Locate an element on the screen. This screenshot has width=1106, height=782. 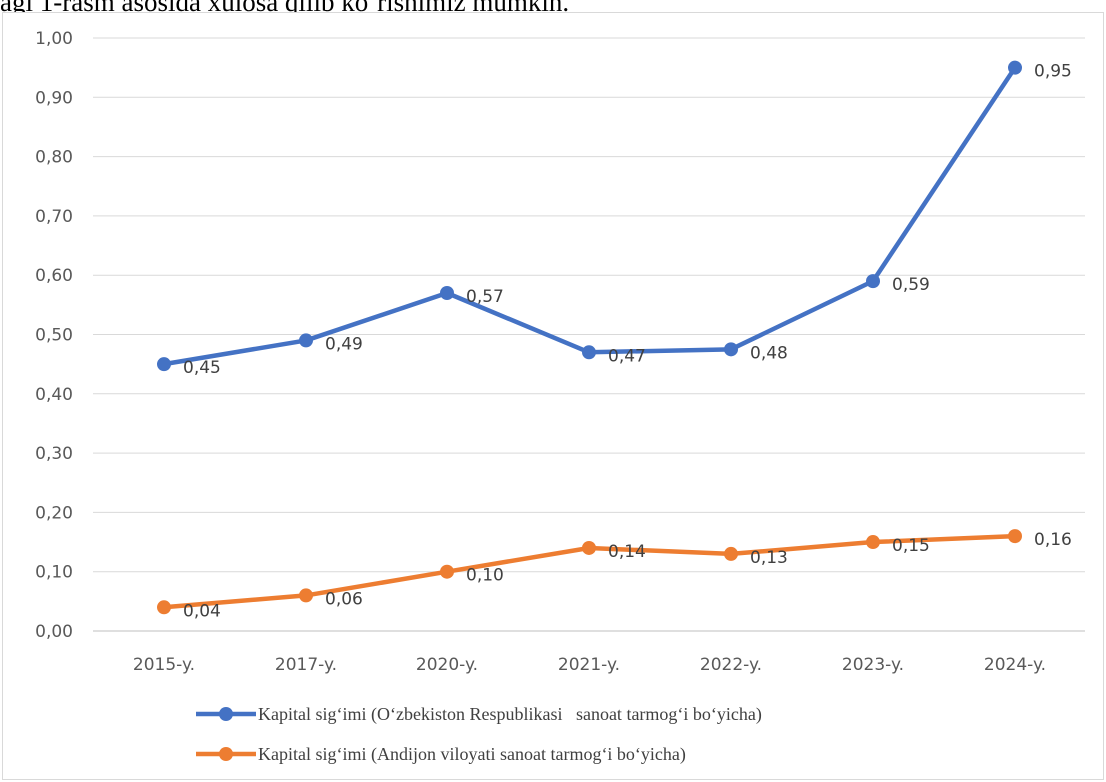
y-tick-label: 0,00 is located at coordinates (54, 632).